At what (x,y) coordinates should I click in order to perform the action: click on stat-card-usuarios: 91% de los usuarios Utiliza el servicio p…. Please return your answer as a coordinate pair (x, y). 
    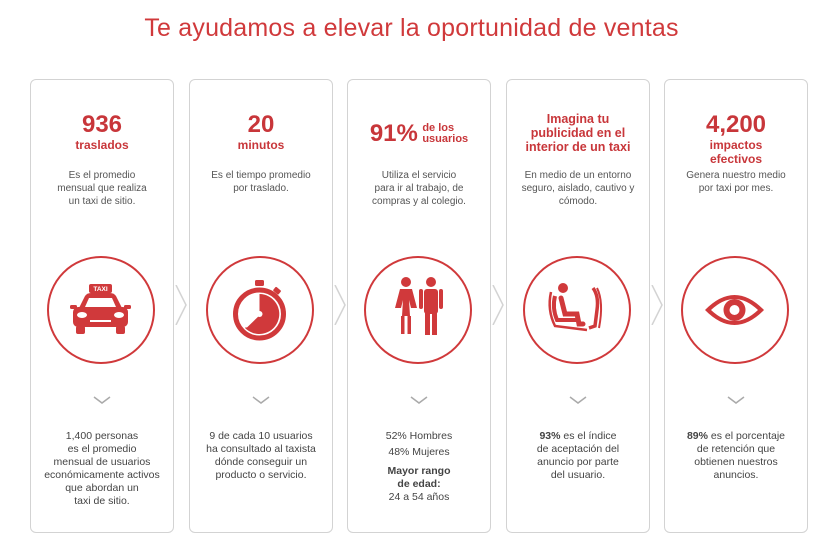
    Looking at the image, I should click on (419, 306).